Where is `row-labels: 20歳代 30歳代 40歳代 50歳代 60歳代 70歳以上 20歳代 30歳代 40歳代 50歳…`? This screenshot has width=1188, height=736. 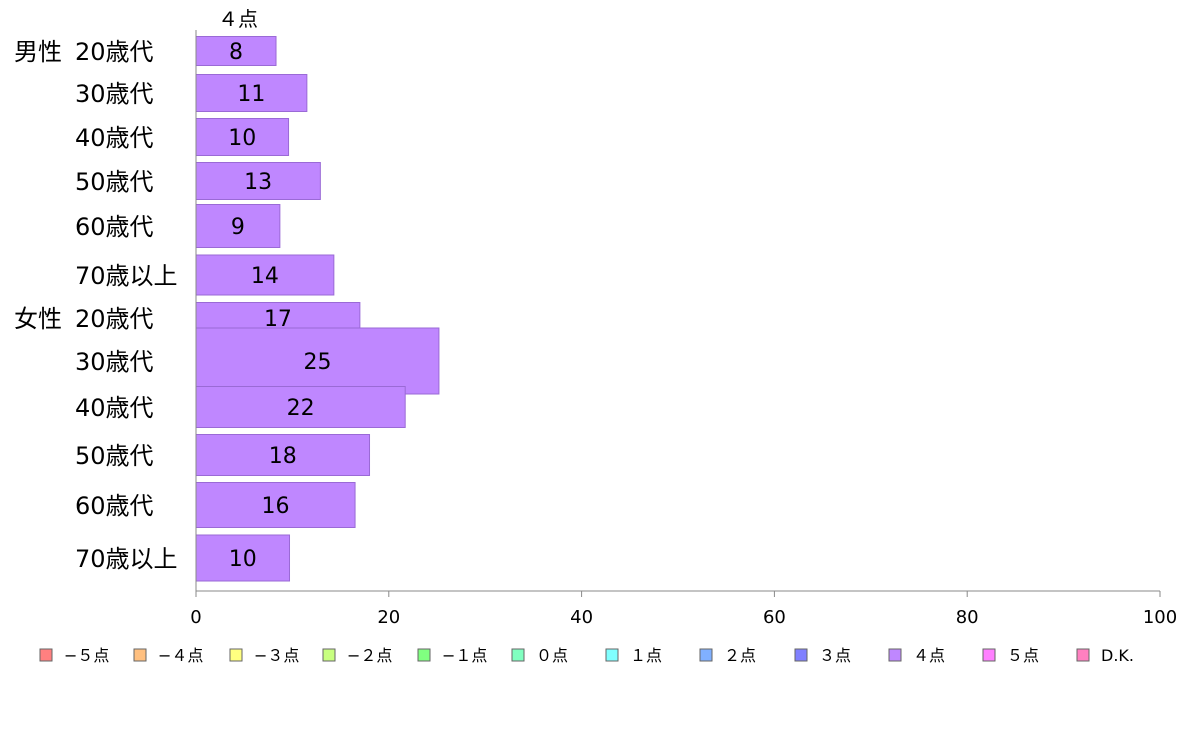
row-labels: 20歳代 30歳代 40歳代 50歳代 60歳代 70歳以上 20歳代 30歳代 40歳代 50歳… is located at coordinates (126, 305).